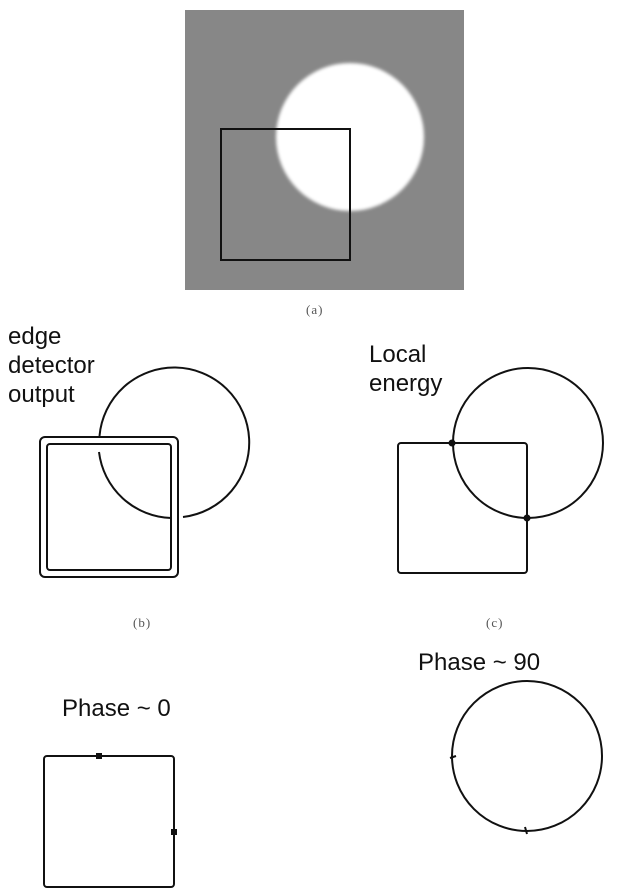 Image resolution: width=634 pixels, height=896 pixels. I want to click on label-edge-detector-output: edge detector output, so click(51, 365).